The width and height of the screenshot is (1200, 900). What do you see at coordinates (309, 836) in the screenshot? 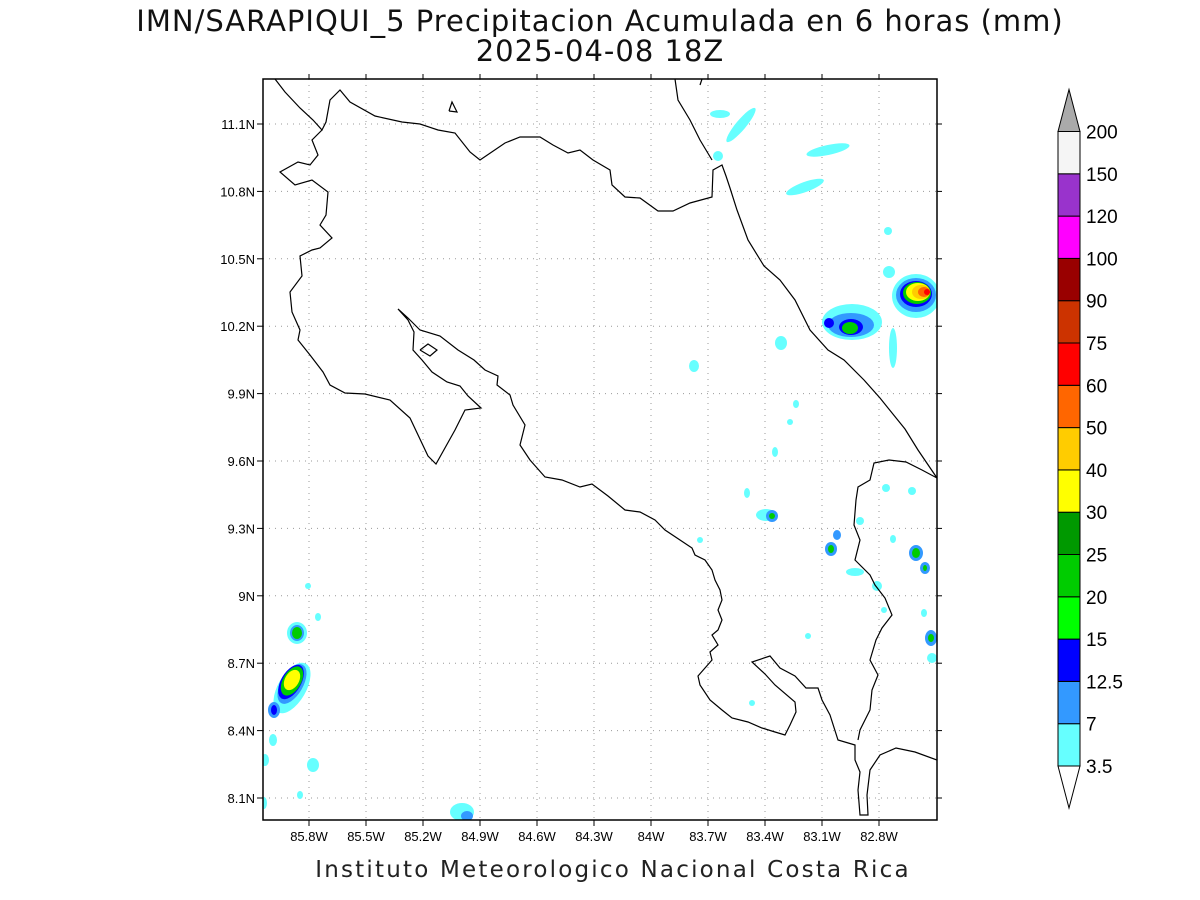
I see `lon-label: 85.8W` at bounding box center [309, 836].